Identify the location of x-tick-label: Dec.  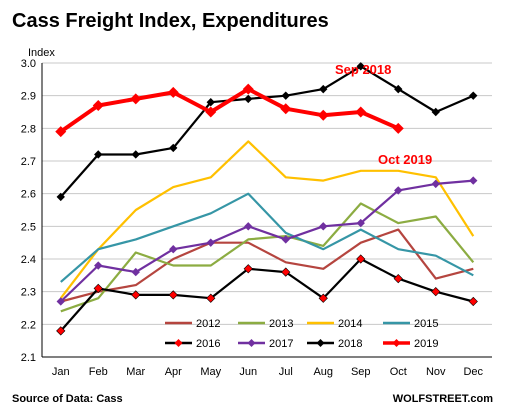
(473, 372).